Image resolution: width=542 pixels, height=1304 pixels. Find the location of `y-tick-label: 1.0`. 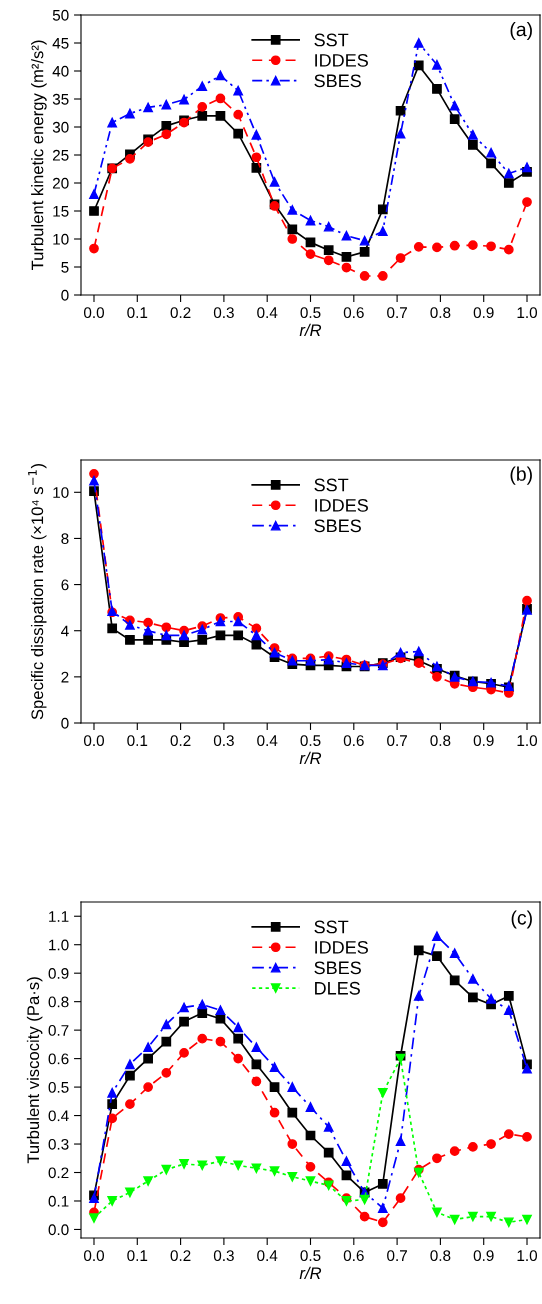

y-tick-label: 1.0 is located at coordinates (59, 945).